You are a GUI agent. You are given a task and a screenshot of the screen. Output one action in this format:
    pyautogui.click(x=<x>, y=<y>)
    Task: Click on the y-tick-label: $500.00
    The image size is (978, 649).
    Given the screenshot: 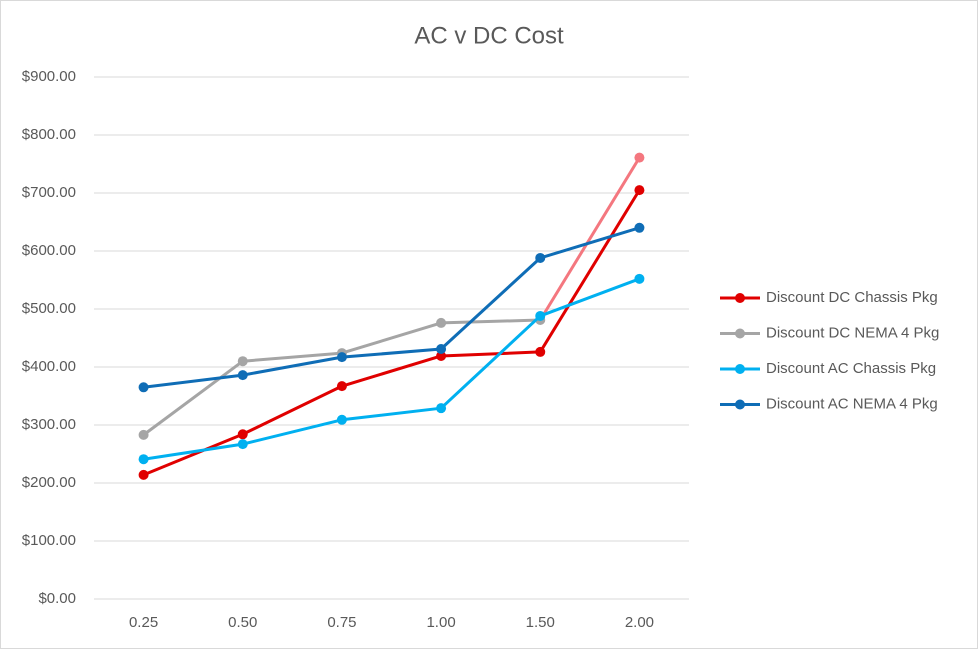 What is the action you would take?
    pyautogui.click(x=49, y=308)
    